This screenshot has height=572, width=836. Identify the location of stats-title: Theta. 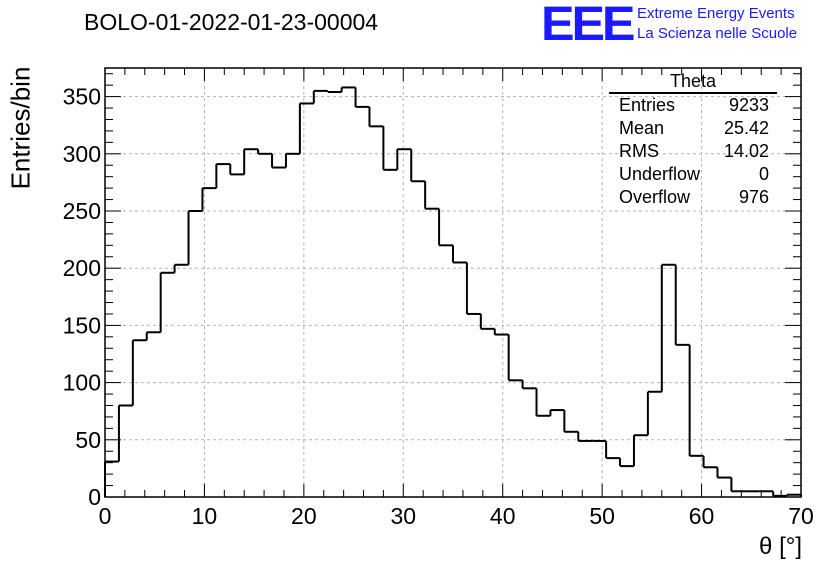
(693, 83).